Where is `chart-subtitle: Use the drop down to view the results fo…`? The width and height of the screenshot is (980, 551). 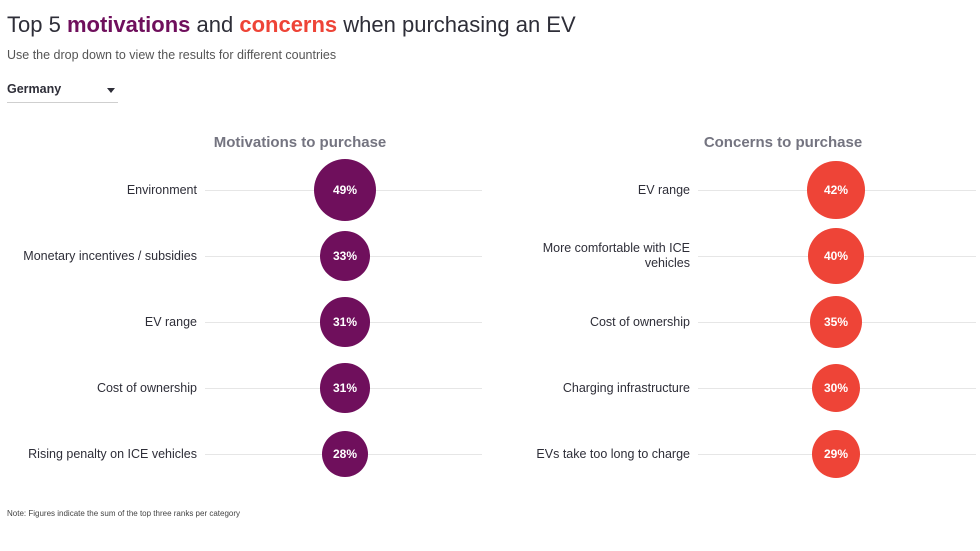 chart-subtitle: Use the drop down to view the results fo… is located at coordinates (172, 55).